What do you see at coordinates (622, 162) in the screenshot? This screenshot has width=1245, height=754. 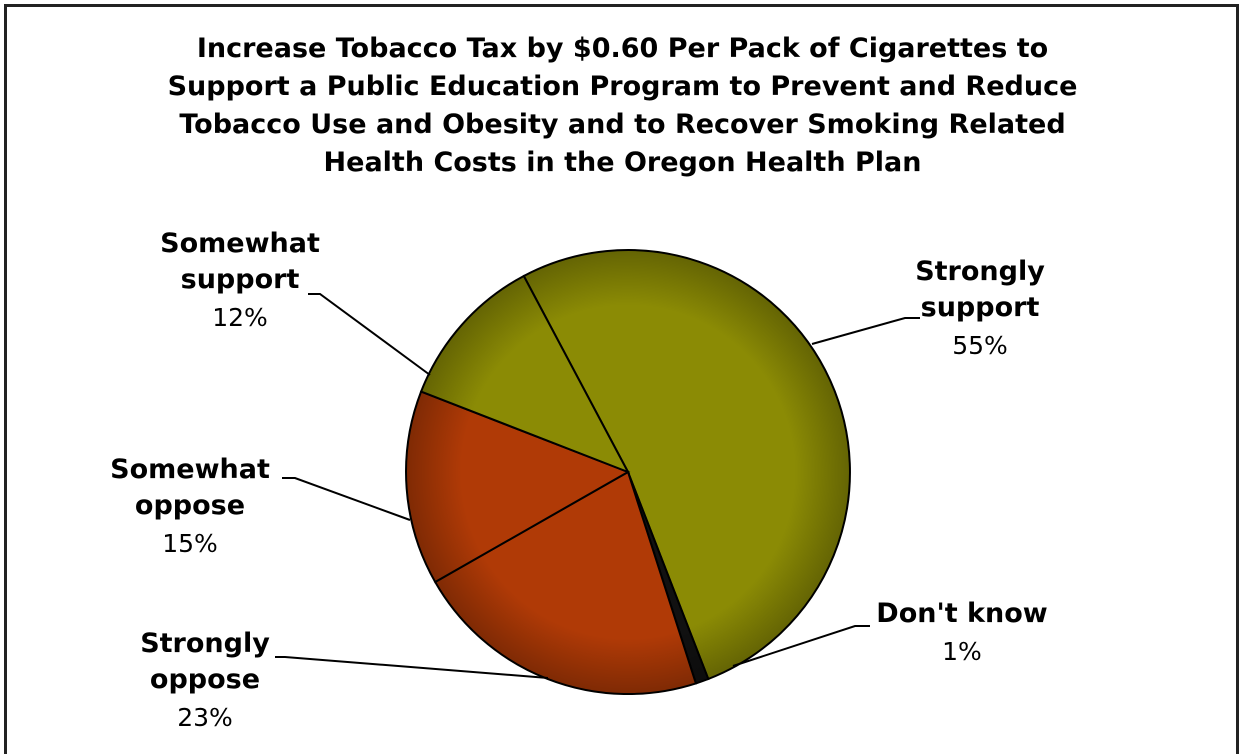 I see `title-line-4: Health Costs in the Oregon Health Plan` at bounding box center [622, 162].